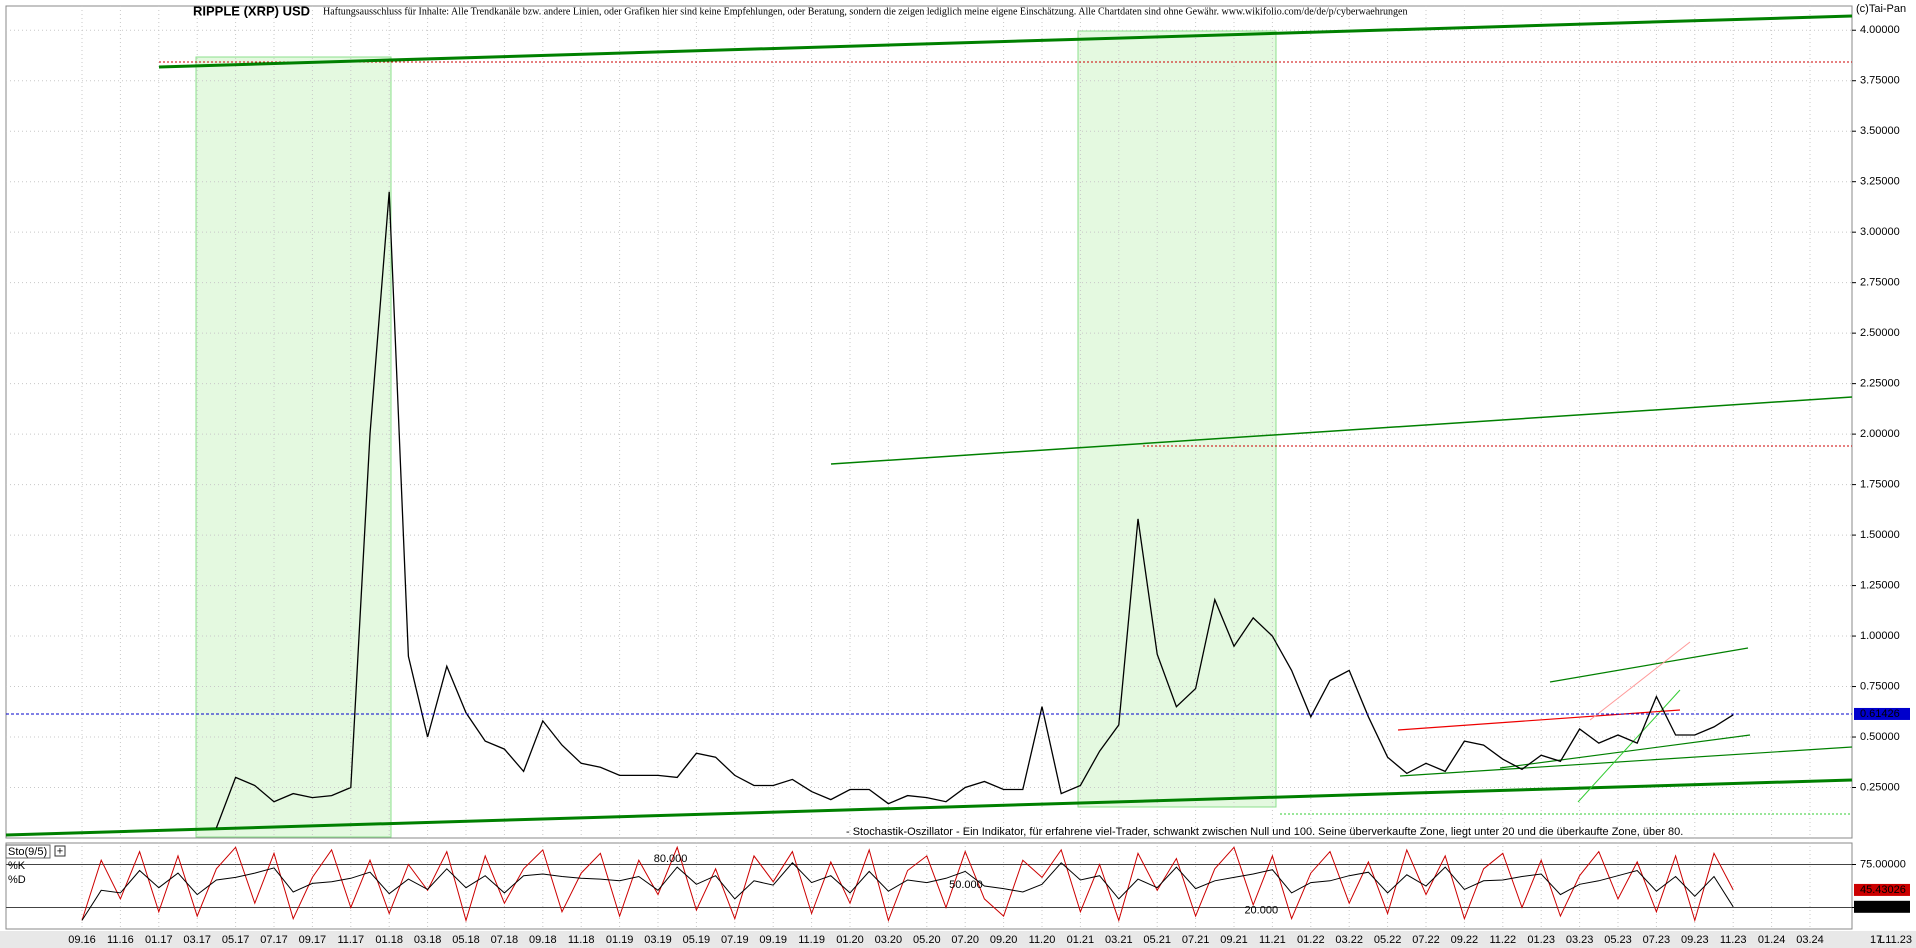 Image resolution: width=1916 pixels, height=948 pixels. I want to click on x-tick-label: 11.22, so click(1502, 940).